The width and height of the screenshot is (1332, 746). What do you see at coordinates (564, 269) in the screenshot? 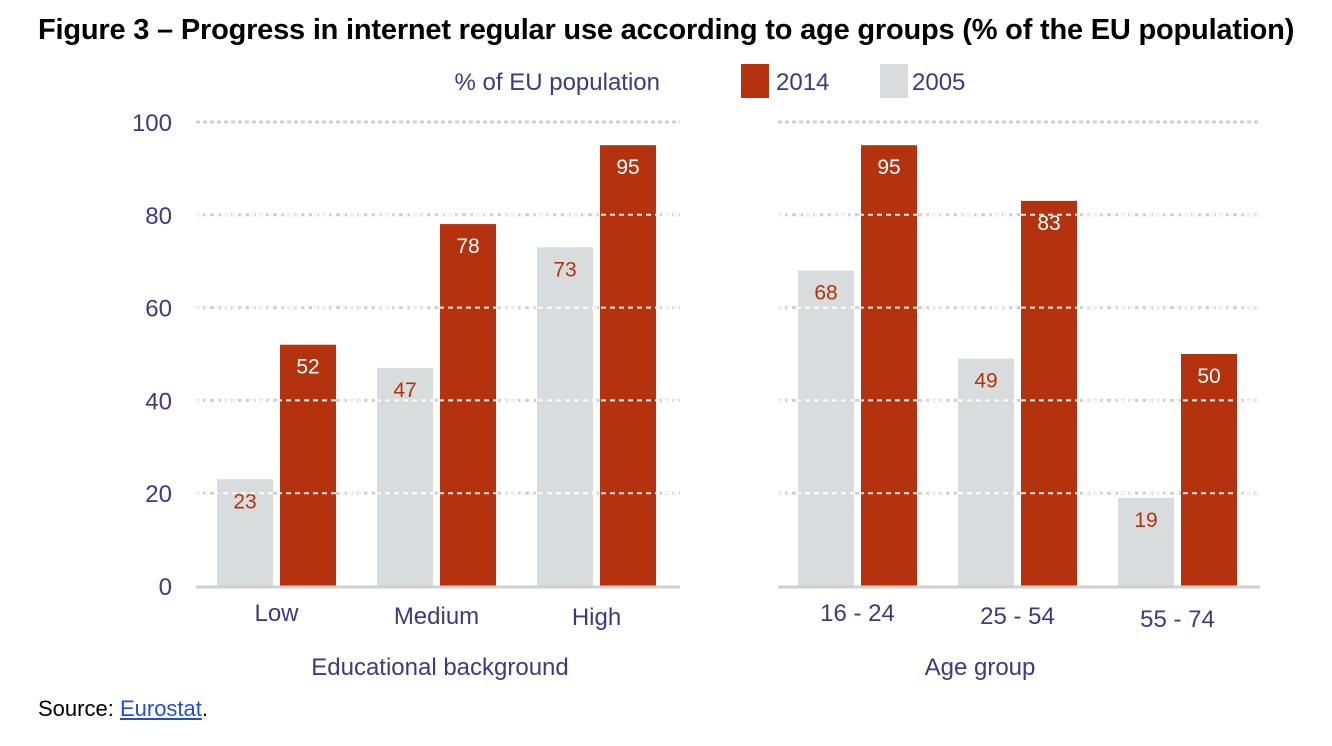
I see `data-label-2005-high: 73` at bounding box center [564, 269].